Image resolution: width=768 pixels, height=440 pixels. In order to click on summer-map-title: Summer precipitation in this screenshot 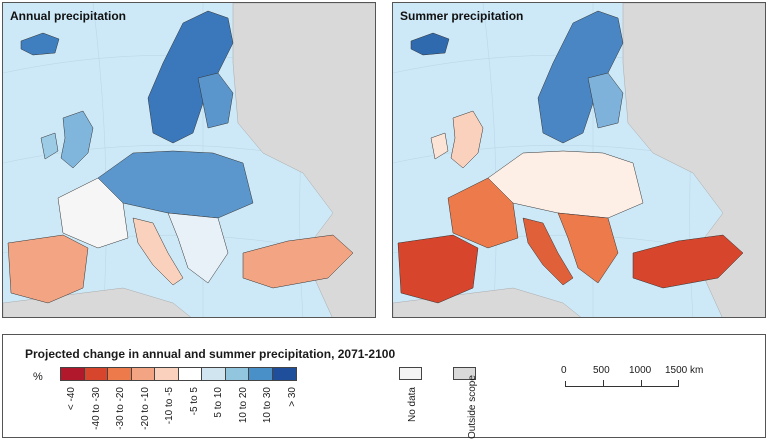, I will do `click(462, 16)`.